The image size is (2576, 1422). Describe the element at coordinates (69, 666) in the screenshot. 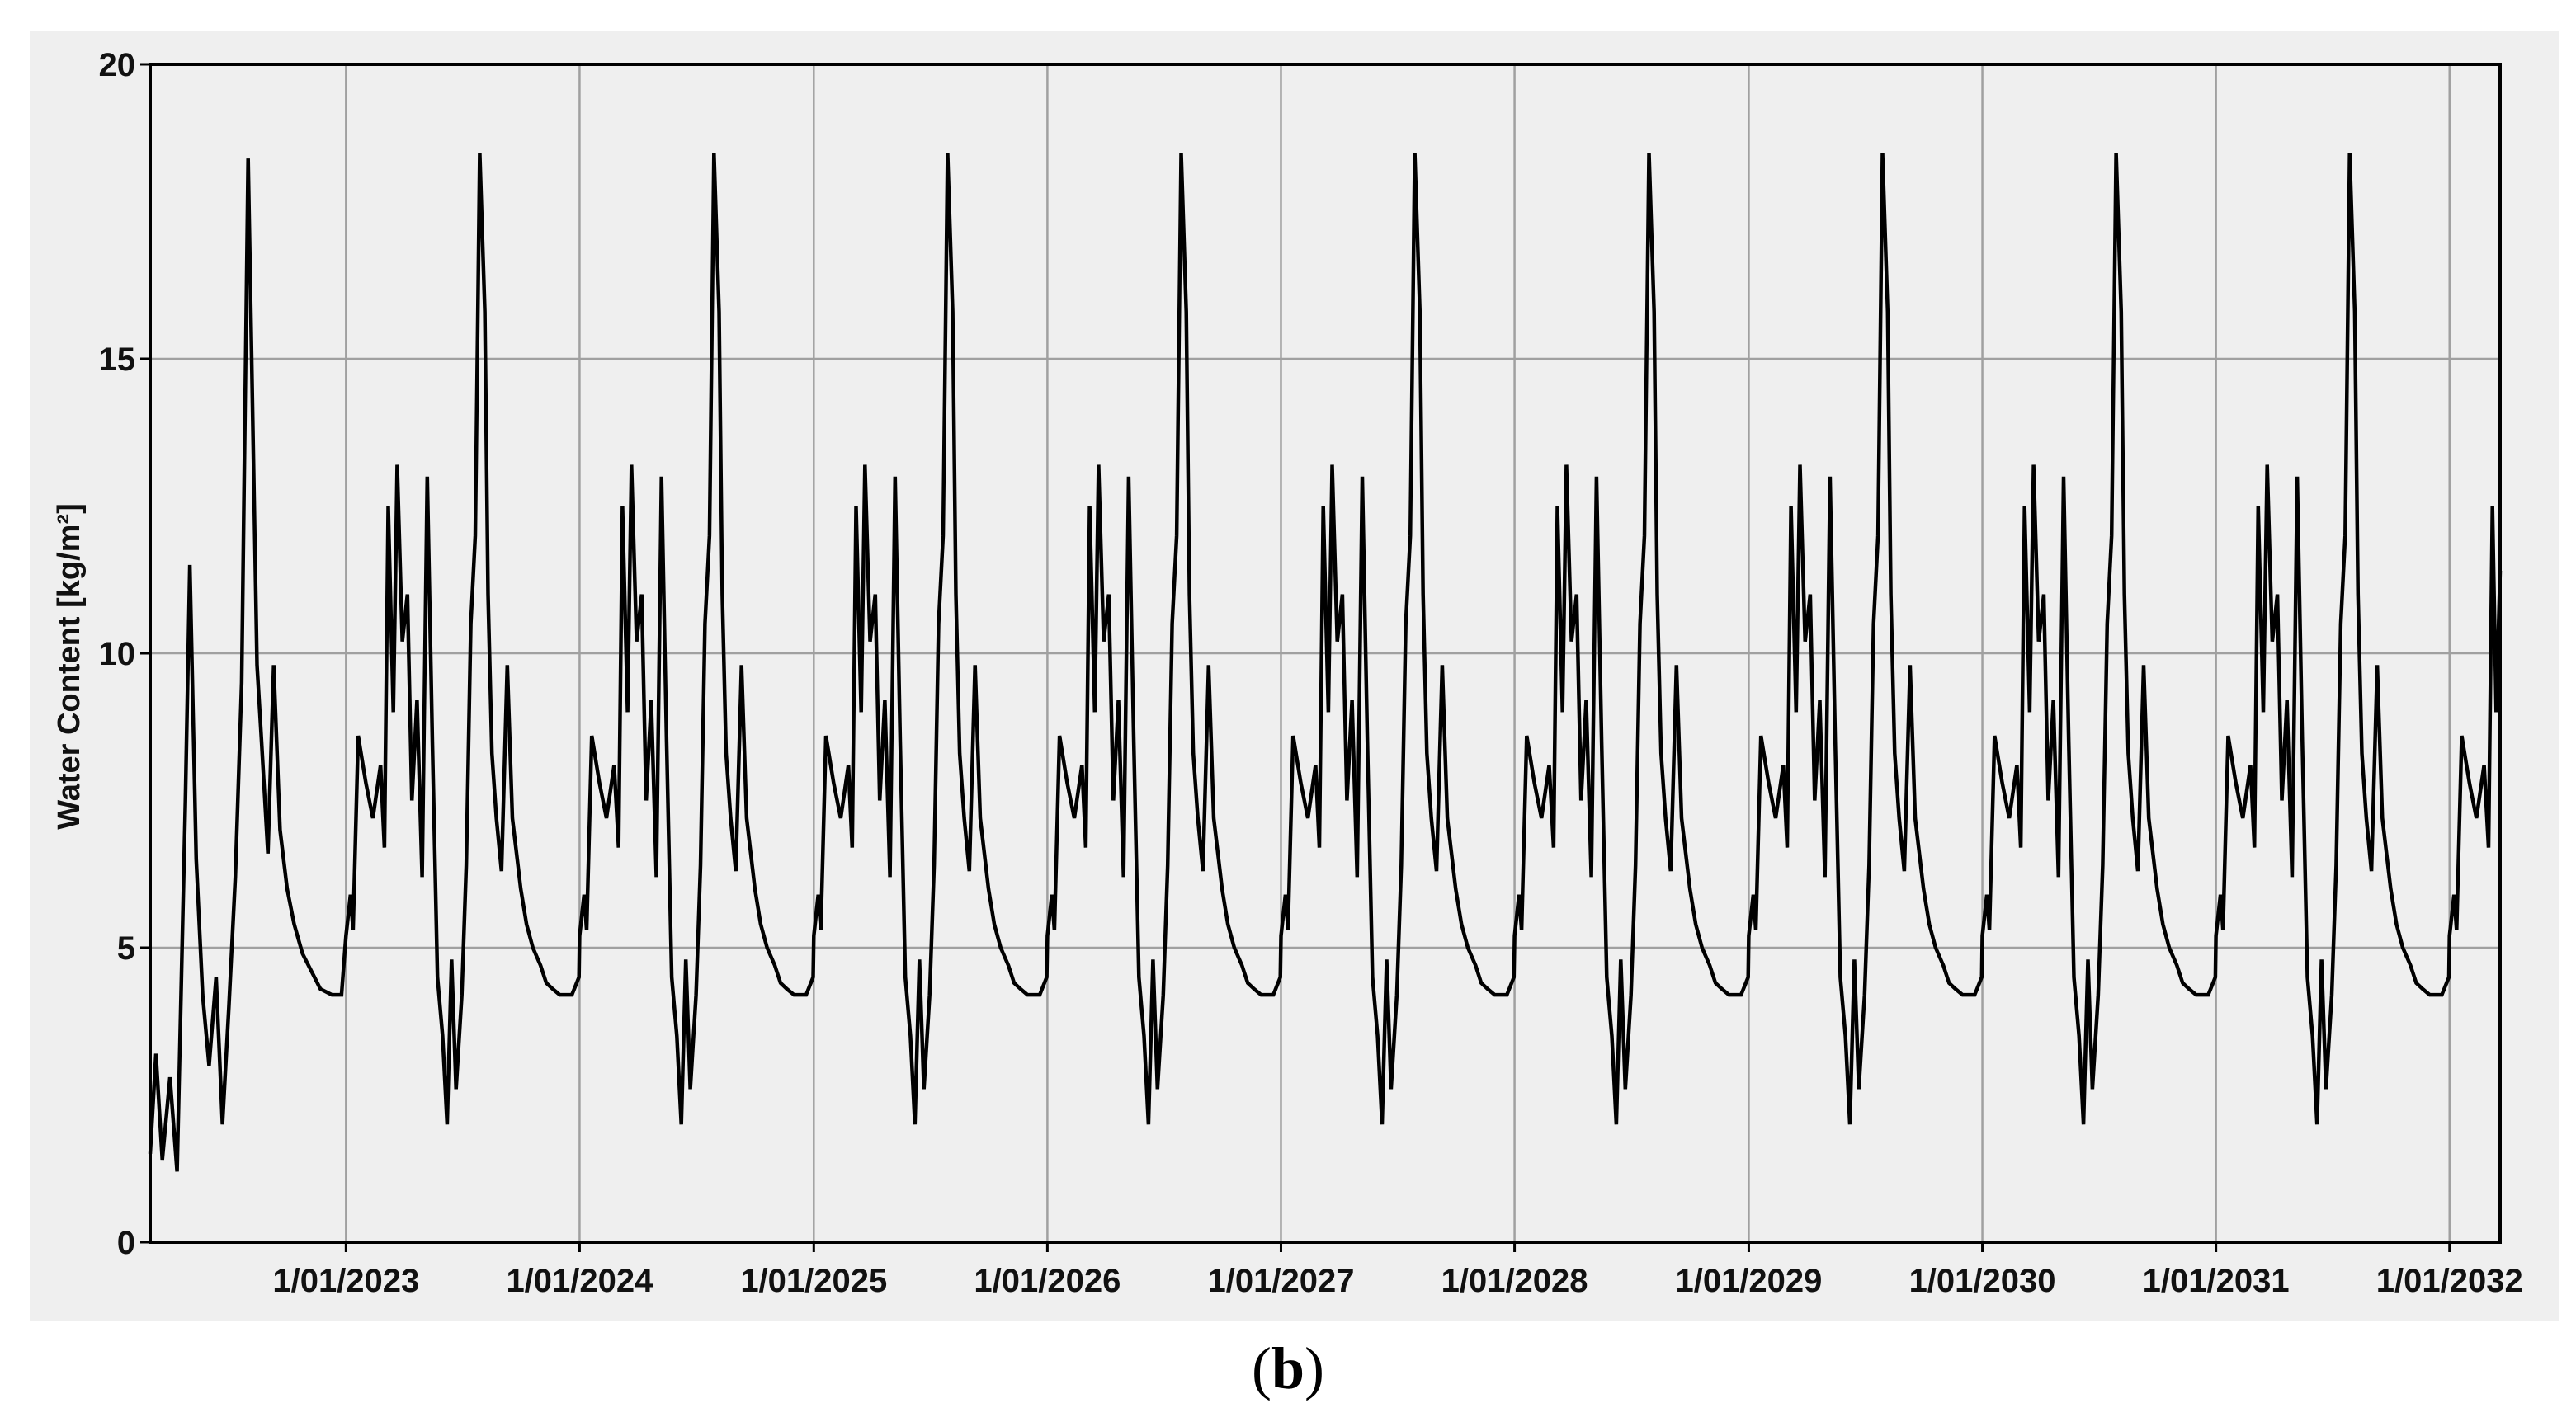

I see `y-axis-label: Water Content [kg/m²]` at that location.